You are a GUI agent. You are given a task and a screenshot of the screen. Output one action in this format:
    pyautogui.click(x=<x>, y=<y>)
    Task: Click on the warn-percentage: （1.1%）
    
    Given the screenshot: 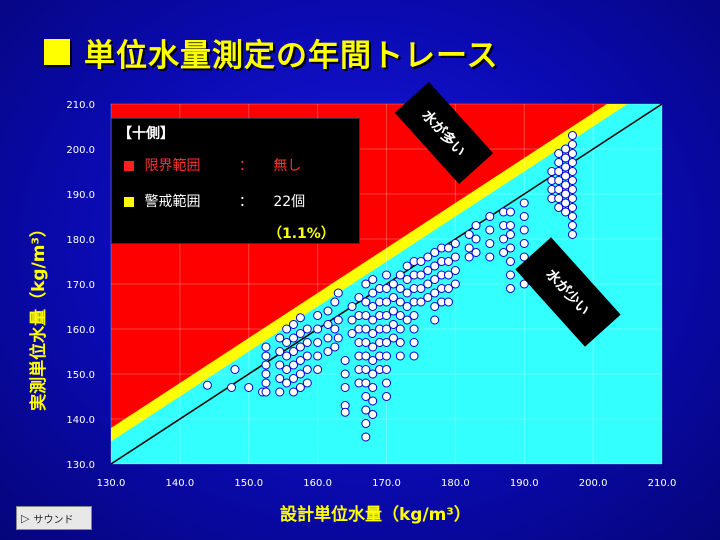 What is the action you would take?
    pyautogui.click(x=301, y=234)
    